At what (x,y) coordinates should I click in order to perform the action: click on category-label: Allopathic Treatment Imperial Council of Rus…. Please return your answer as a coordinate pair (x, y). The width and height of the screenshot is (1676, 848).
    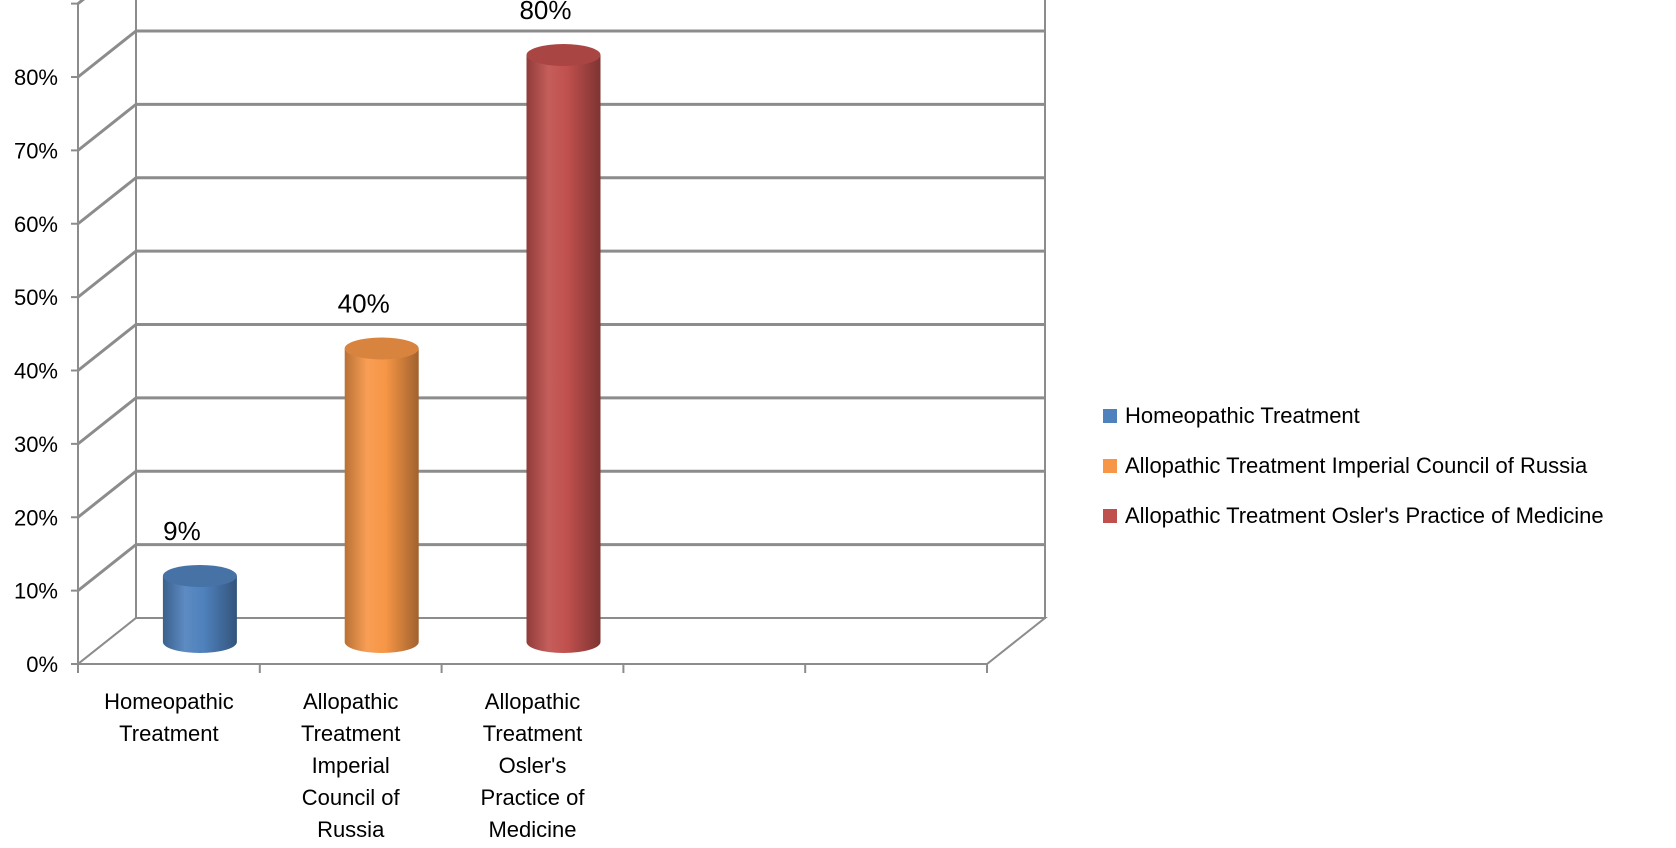
    Looking at the image, I should click on (351, 765).